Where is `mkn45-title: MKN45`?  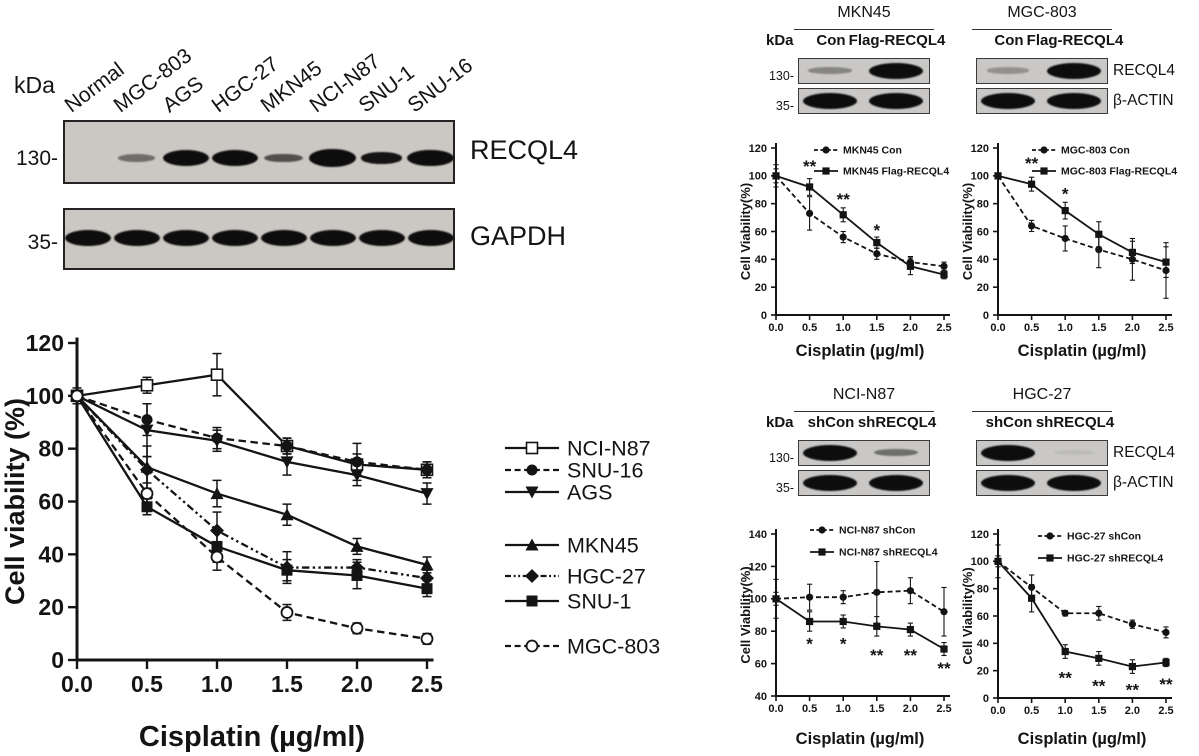 mkn45-title: MKN45 is located at coordinates (864, 12).